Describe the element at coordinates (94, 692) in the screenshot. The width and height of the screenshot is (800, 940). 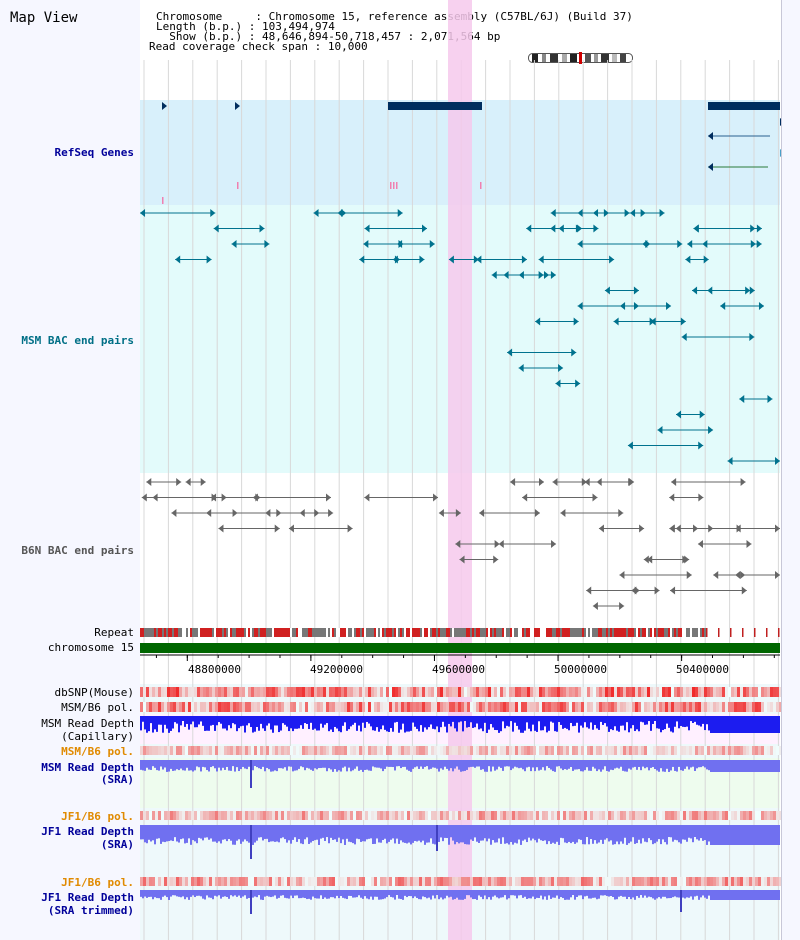
I see `track-label-dbsnp: dbSNP(Mouse)` at that location.